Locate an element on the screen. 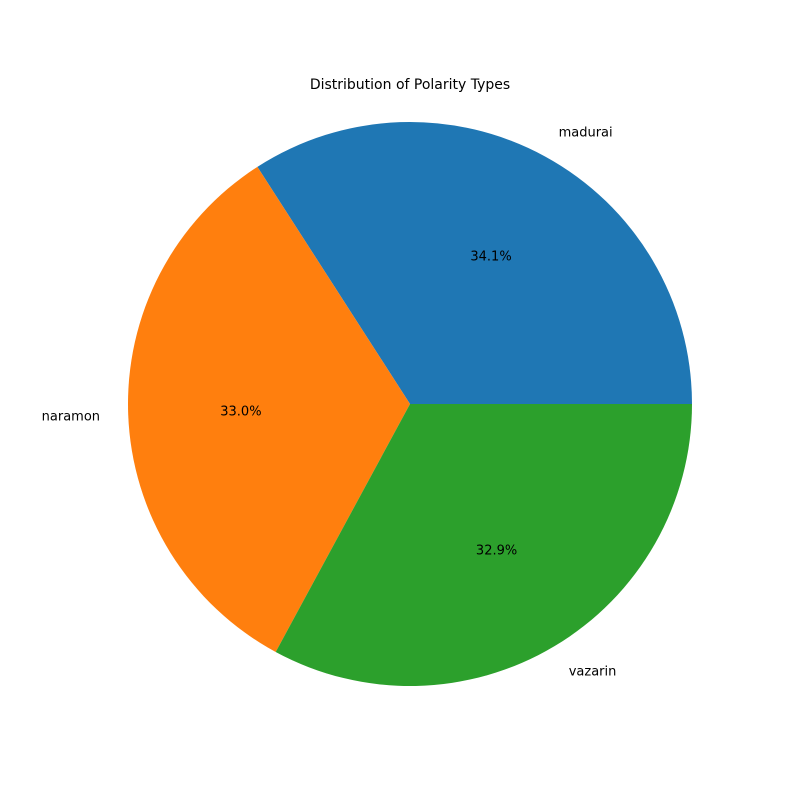 Image resolution: width=800 pixels, height=800 pixels. slice-percent-madurai: 34.1% is located at coordinates (490, 256).